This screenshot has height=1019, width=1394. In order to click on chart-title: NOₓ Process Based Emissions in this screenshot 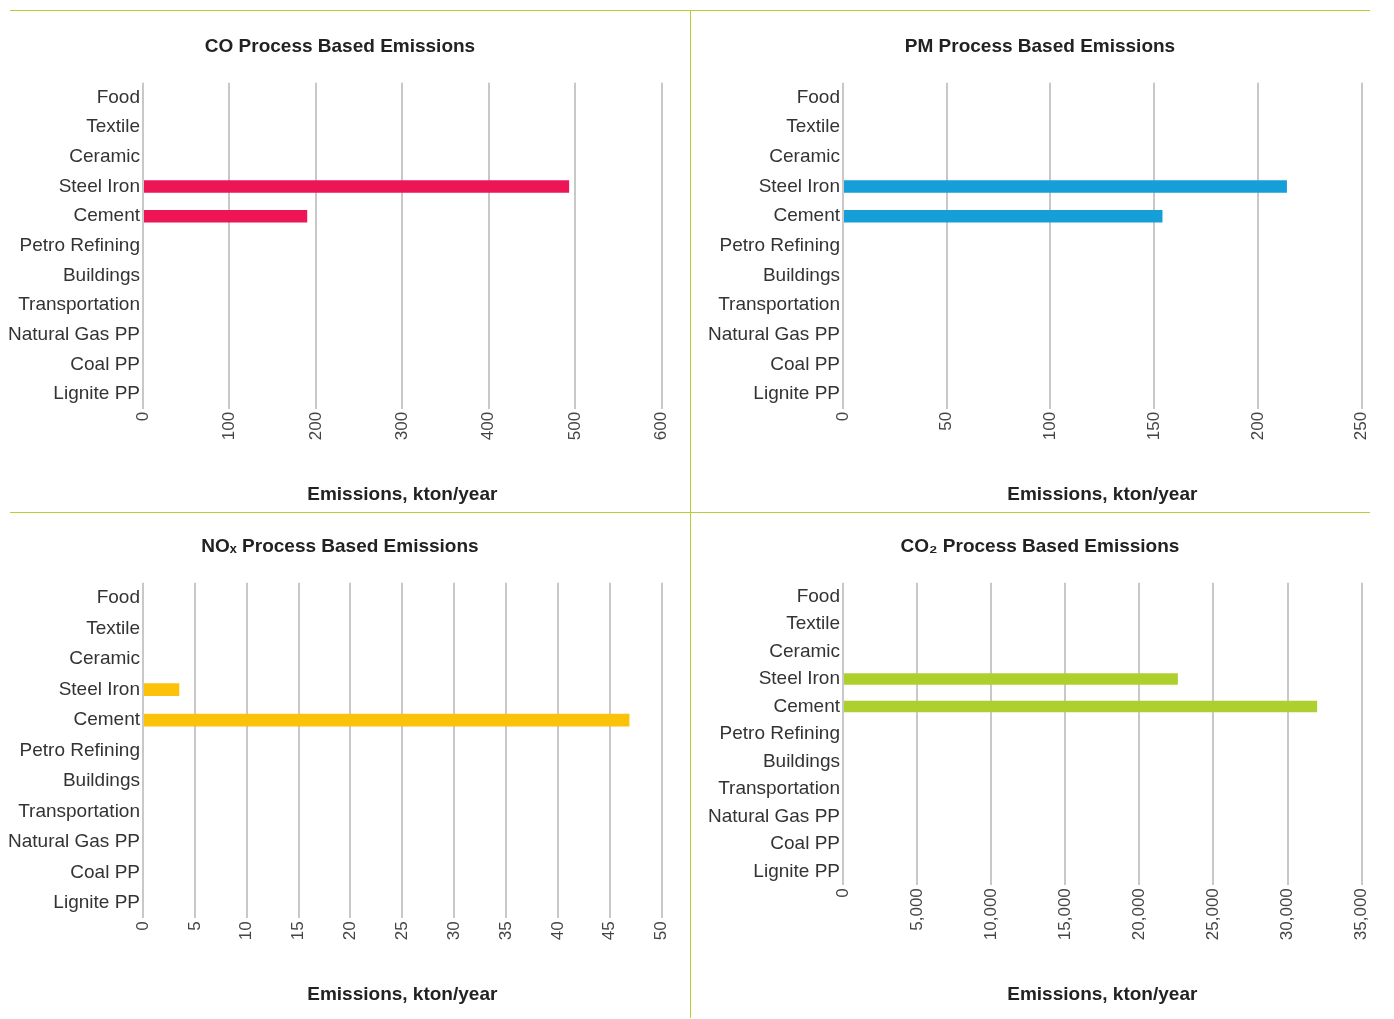, I will do `click(340, 545)`.